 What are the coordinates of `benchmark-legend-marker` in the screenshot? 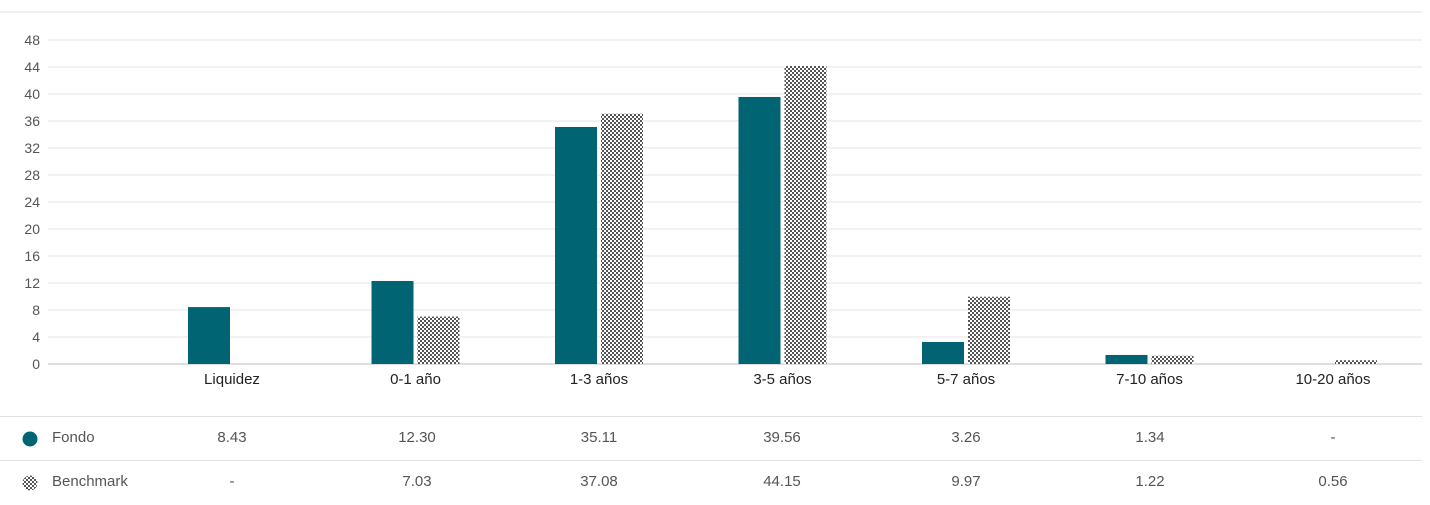 It's located at (30, 483).